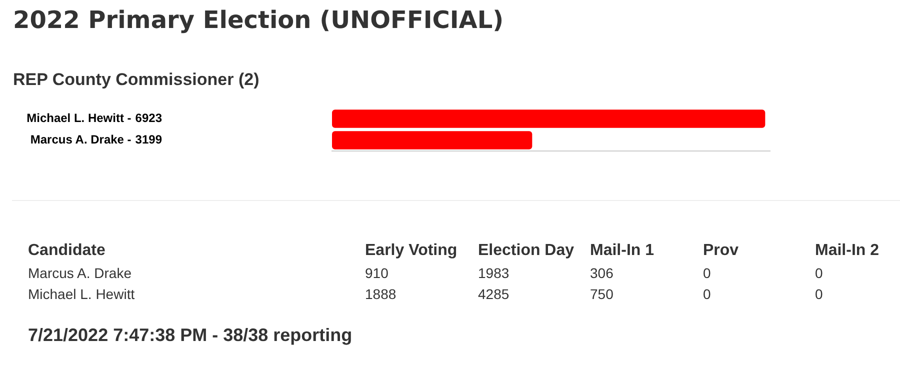  Describe the element at coordinates (721, 251) in the screenshot. I see `category-label: Prov` at that location.